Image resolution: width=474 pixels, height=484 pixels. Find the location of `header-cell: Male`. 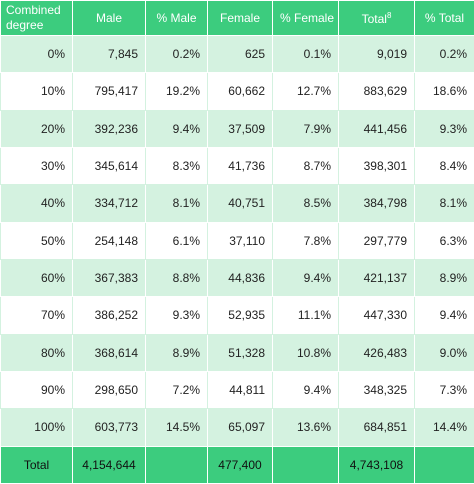

header-cell: Male is located at coordinates (109, 18).